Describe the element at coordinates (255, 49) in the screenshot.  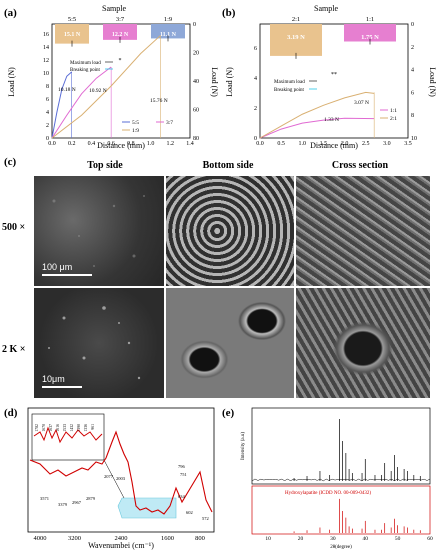
I see `panel-b-left-tick: 6` at that location.